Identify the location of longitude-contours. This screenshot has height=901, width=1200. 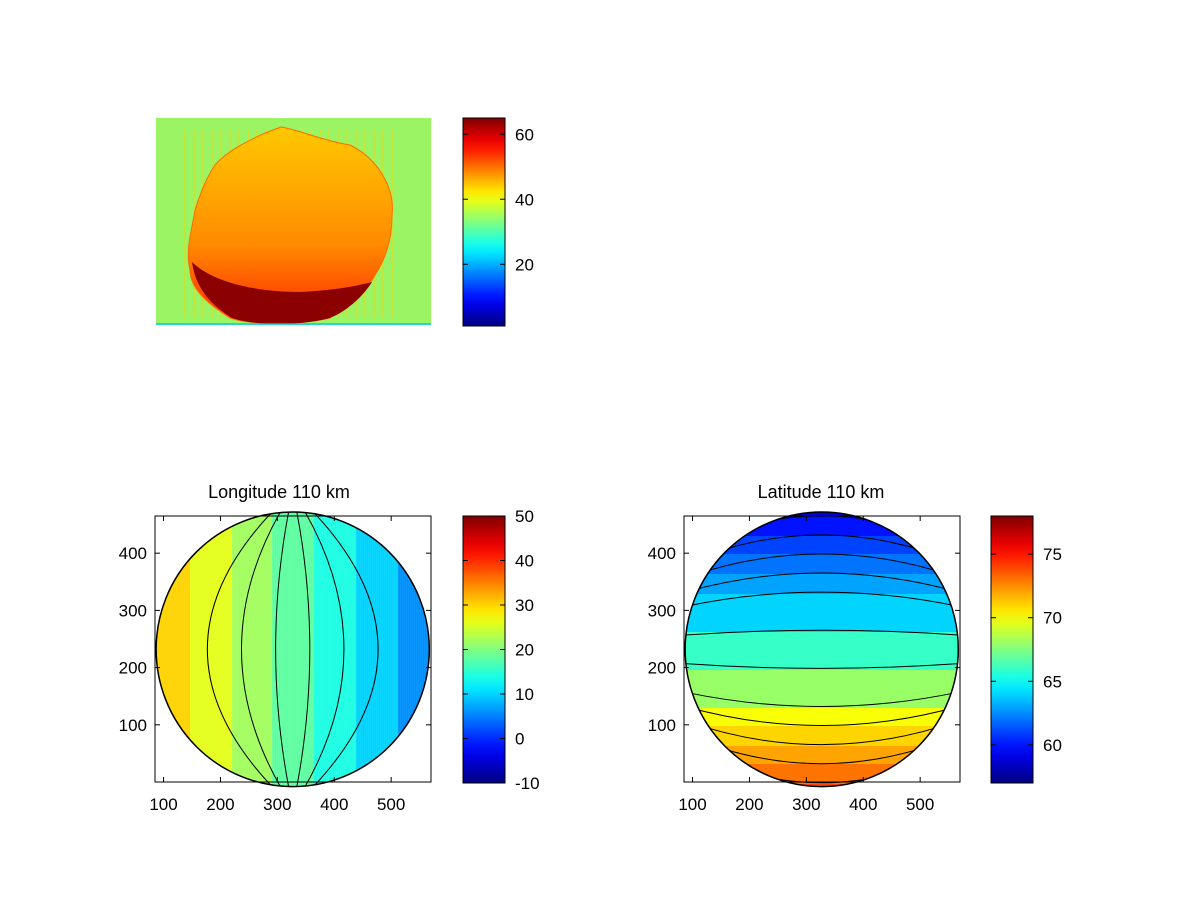
(293, 649).